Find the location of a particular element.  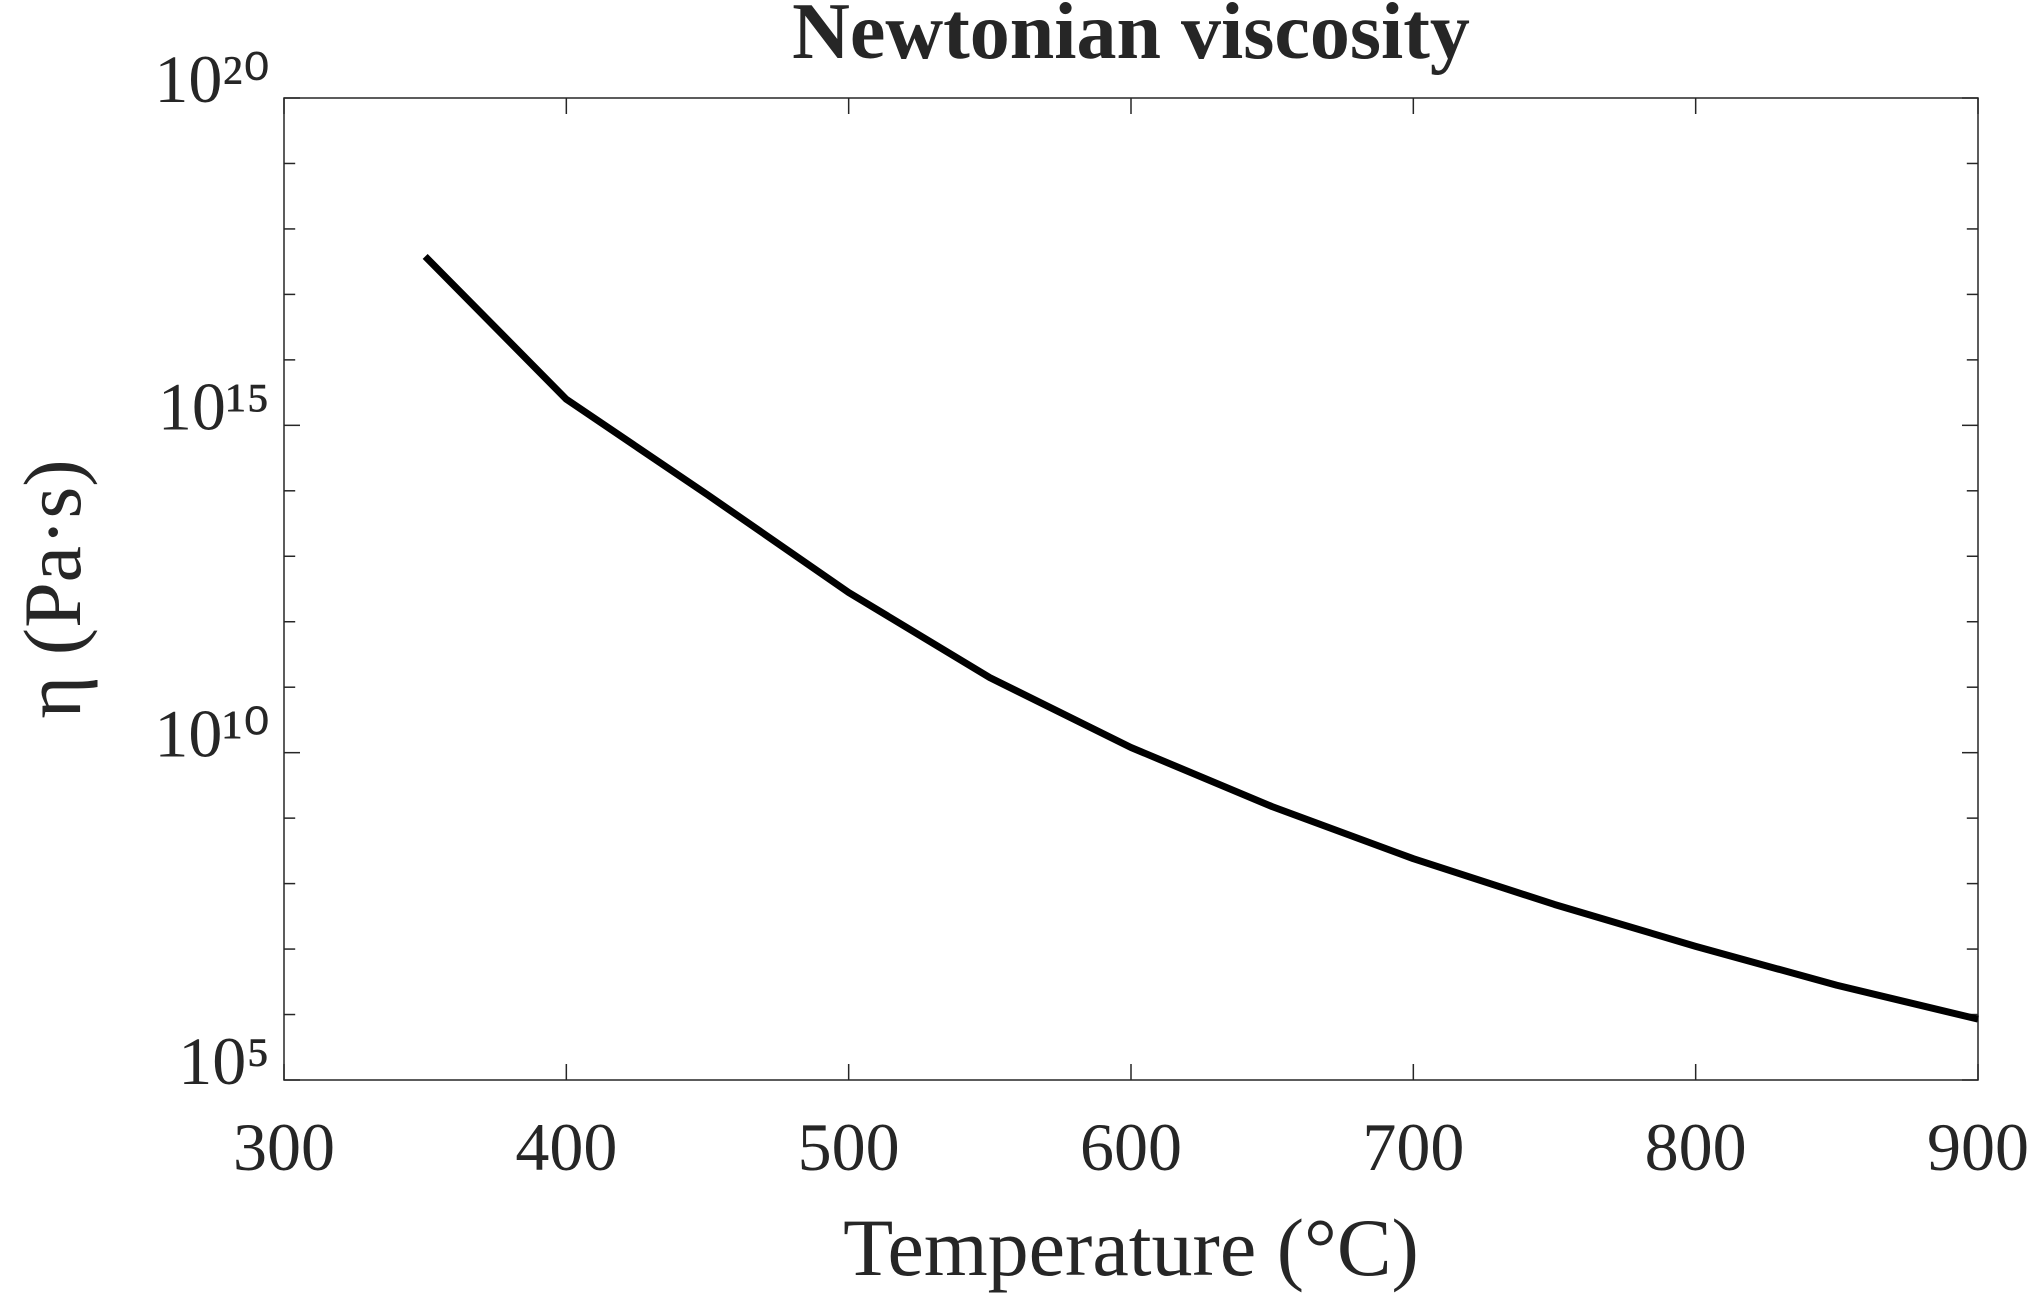

x-tick-label: 500 is located at coordinates (849, 1147).